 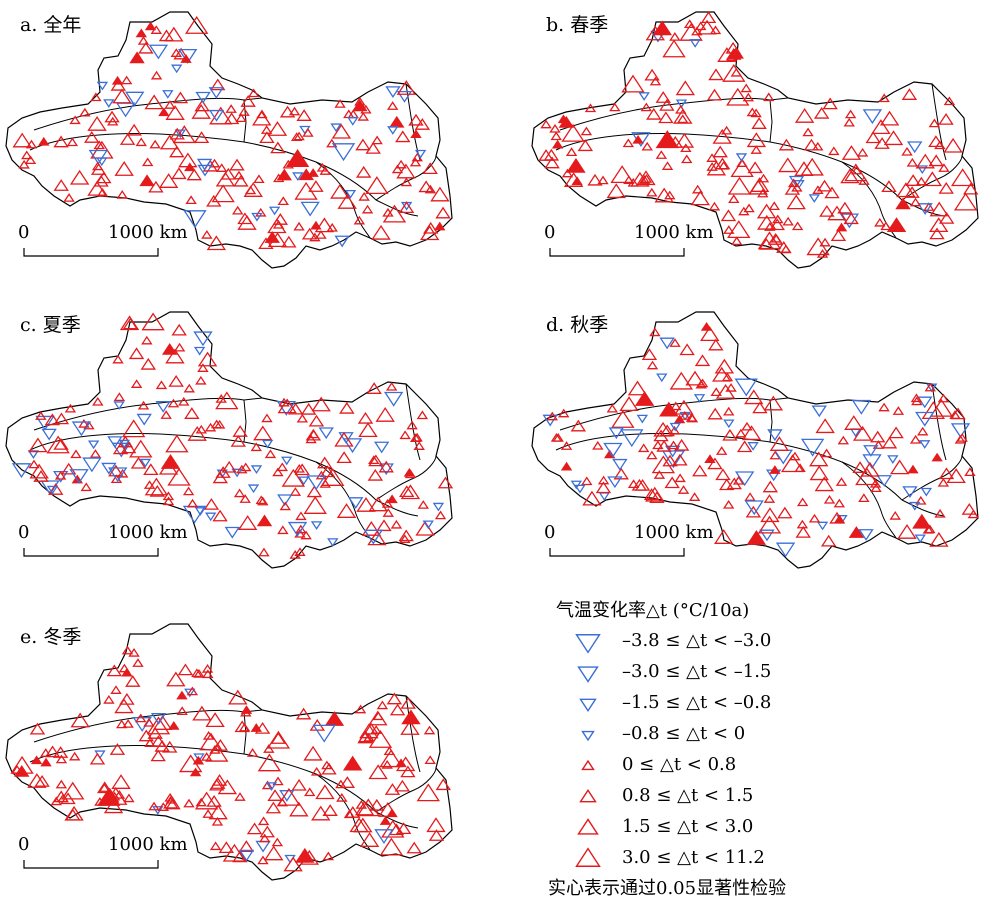 What do you see at coordinates (588, 736) in the screenshot?
I see `cooling-triangle-icon` at bounding box center [588, 736].